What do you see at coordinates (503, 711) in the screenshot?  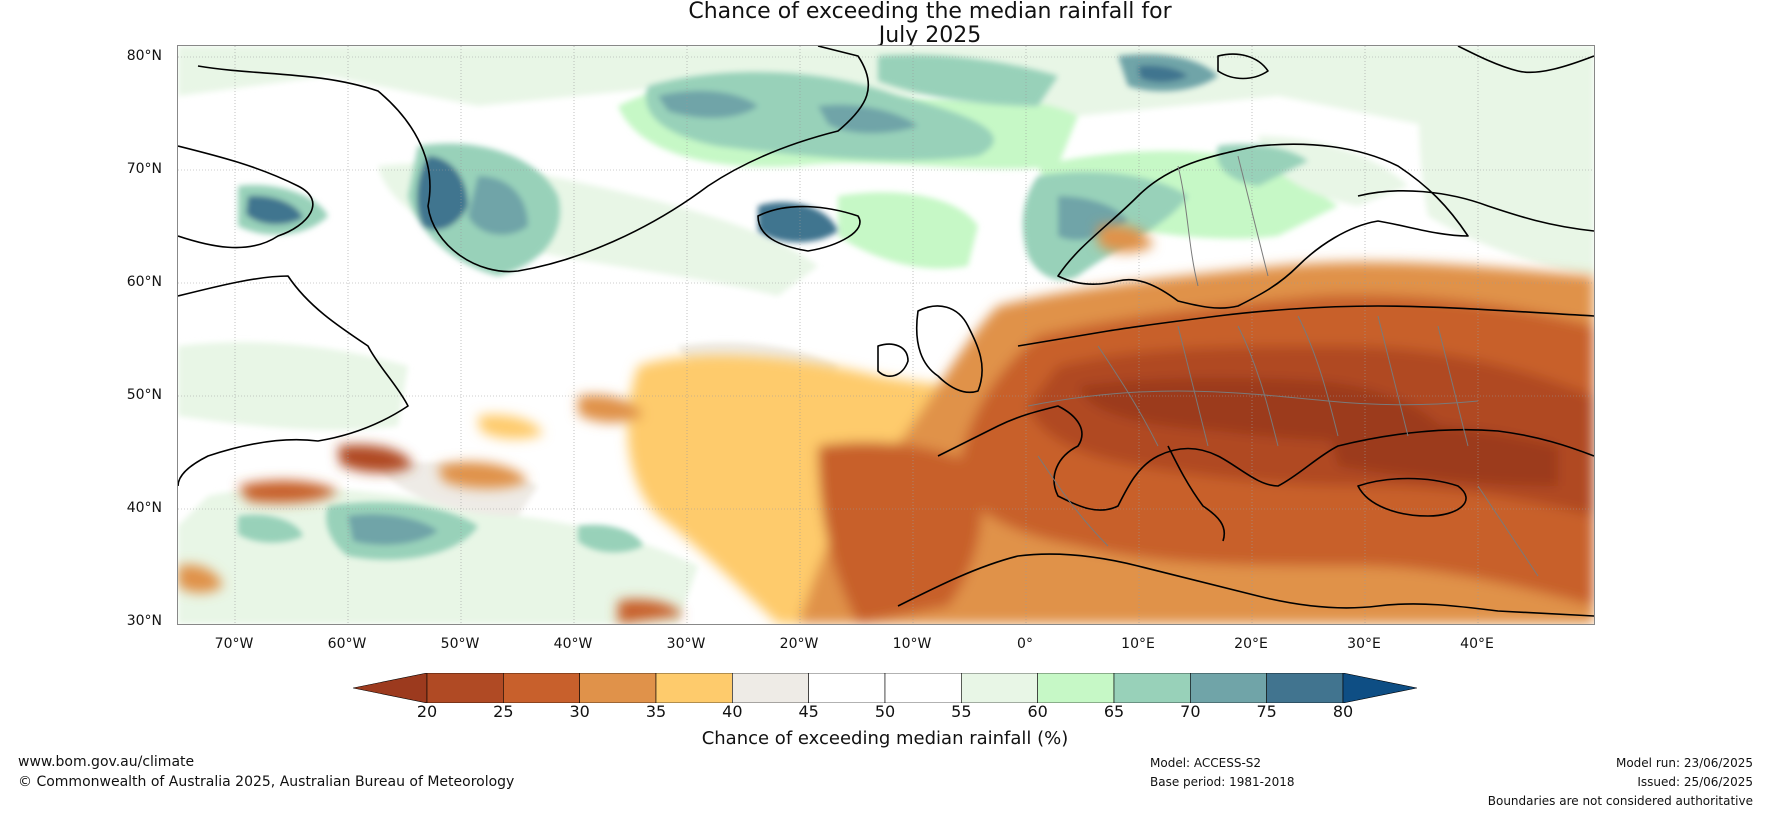 I see `colorbar-tick-label: 25` at bounding box center [503, 711].